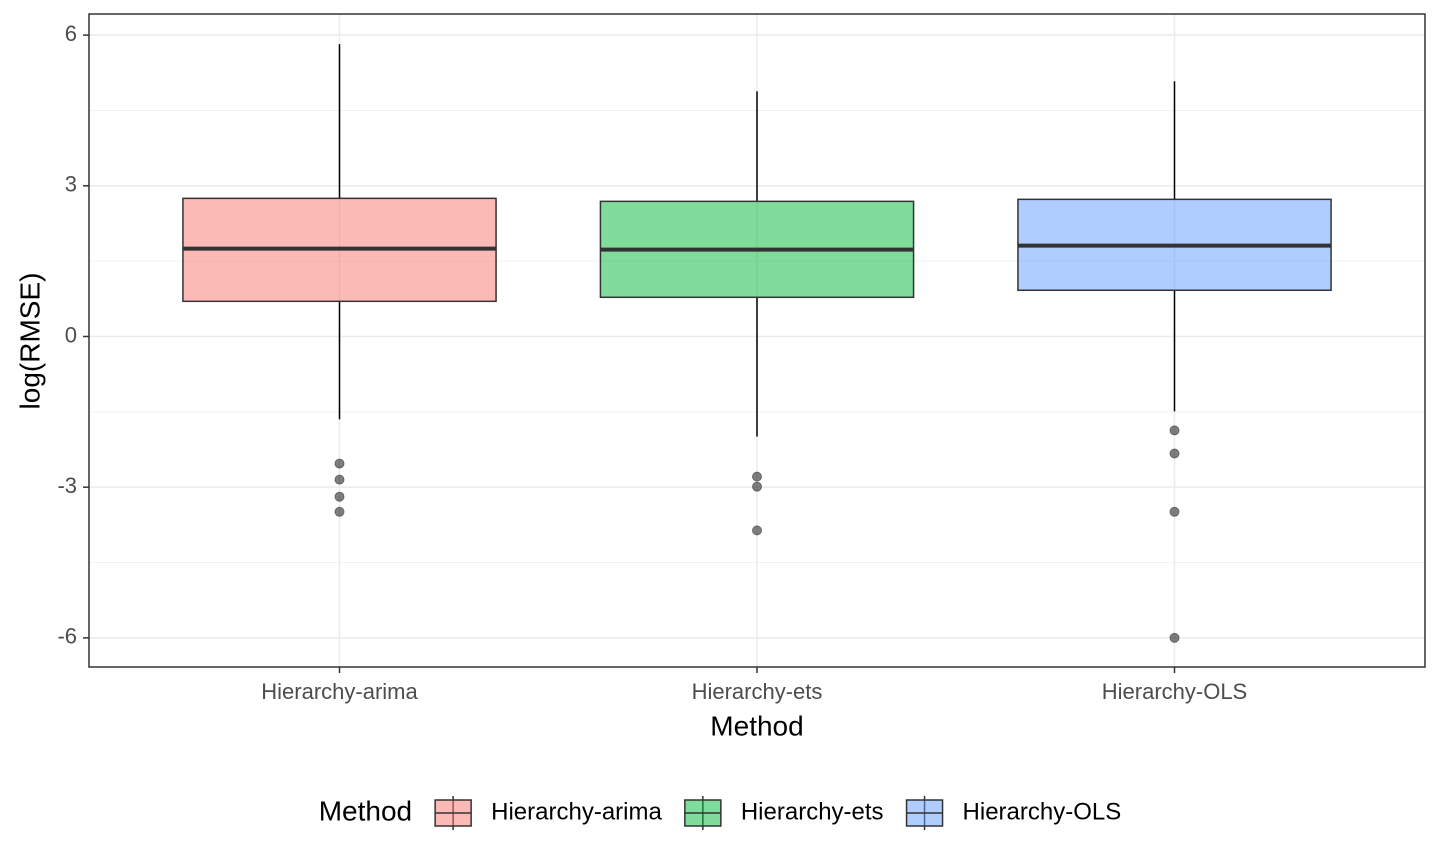 This screenshot has height=864, width=1440. I want to click on y-tick-label: -3, so click(67, 485).